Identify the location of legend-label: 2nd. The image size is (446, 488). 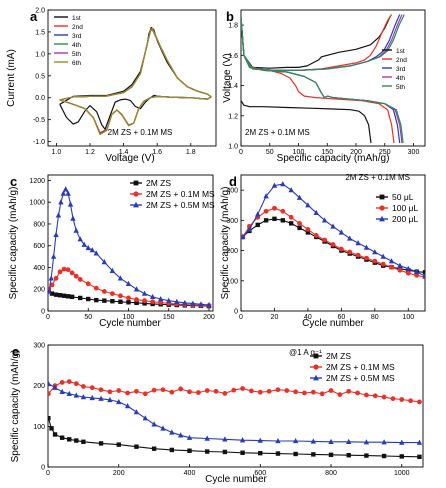
(77, 27).